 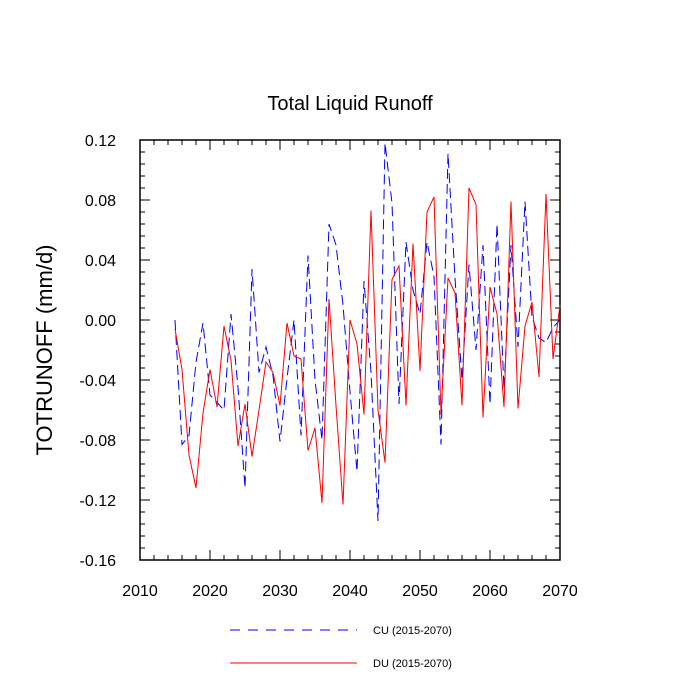 What do you see at coordinates (420, 591) in the screenshot?
I see `x-tick-label: 2050` at bounding box center [420, 591].